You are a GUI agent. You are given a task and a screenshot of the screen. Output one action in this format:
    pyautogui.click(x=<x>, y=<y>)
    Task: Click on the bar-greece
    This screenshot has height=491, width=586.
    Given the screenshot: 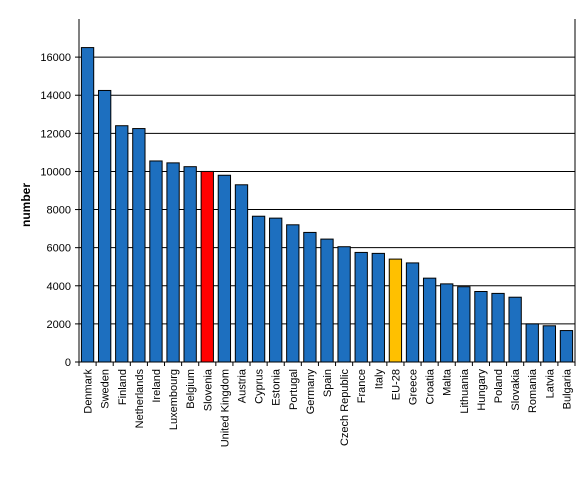 What is the action you would take?
    pyautogui.click(x=412, y=312)
    